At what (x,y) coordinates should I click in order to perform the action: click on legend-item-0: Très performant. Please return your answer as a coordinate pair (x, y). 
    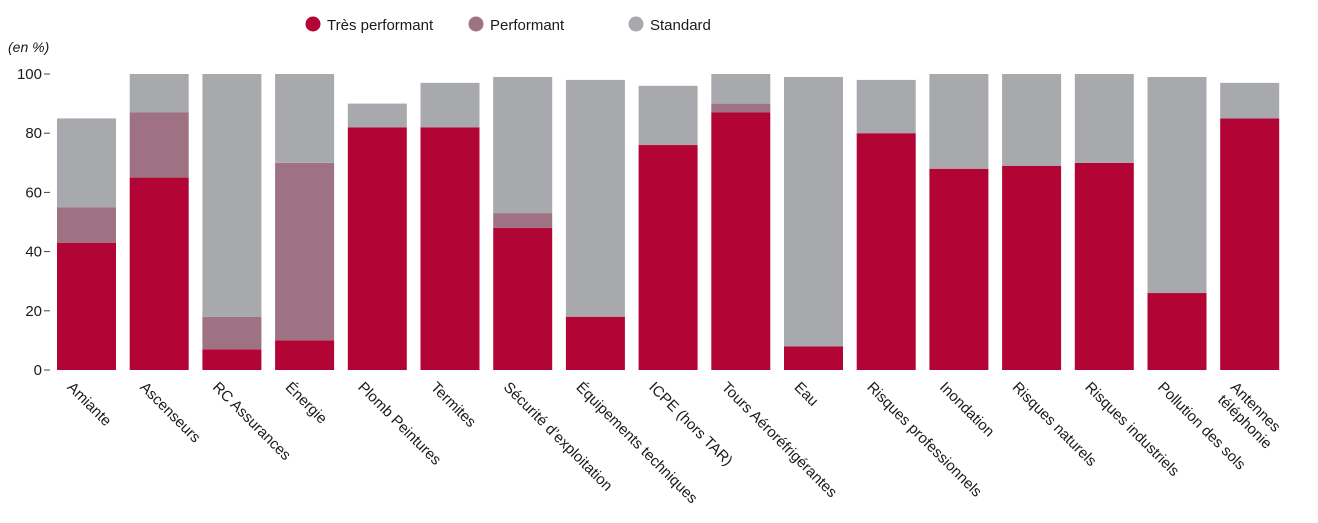
    Looking at the image, I should click on (369, 25).